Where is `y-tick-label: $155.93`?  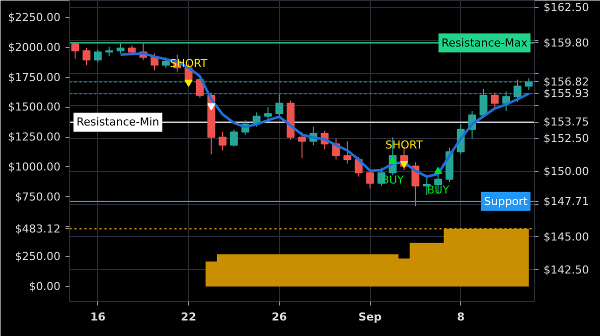 y-tick-label: $155.93 is located at coordinates (566, 93).